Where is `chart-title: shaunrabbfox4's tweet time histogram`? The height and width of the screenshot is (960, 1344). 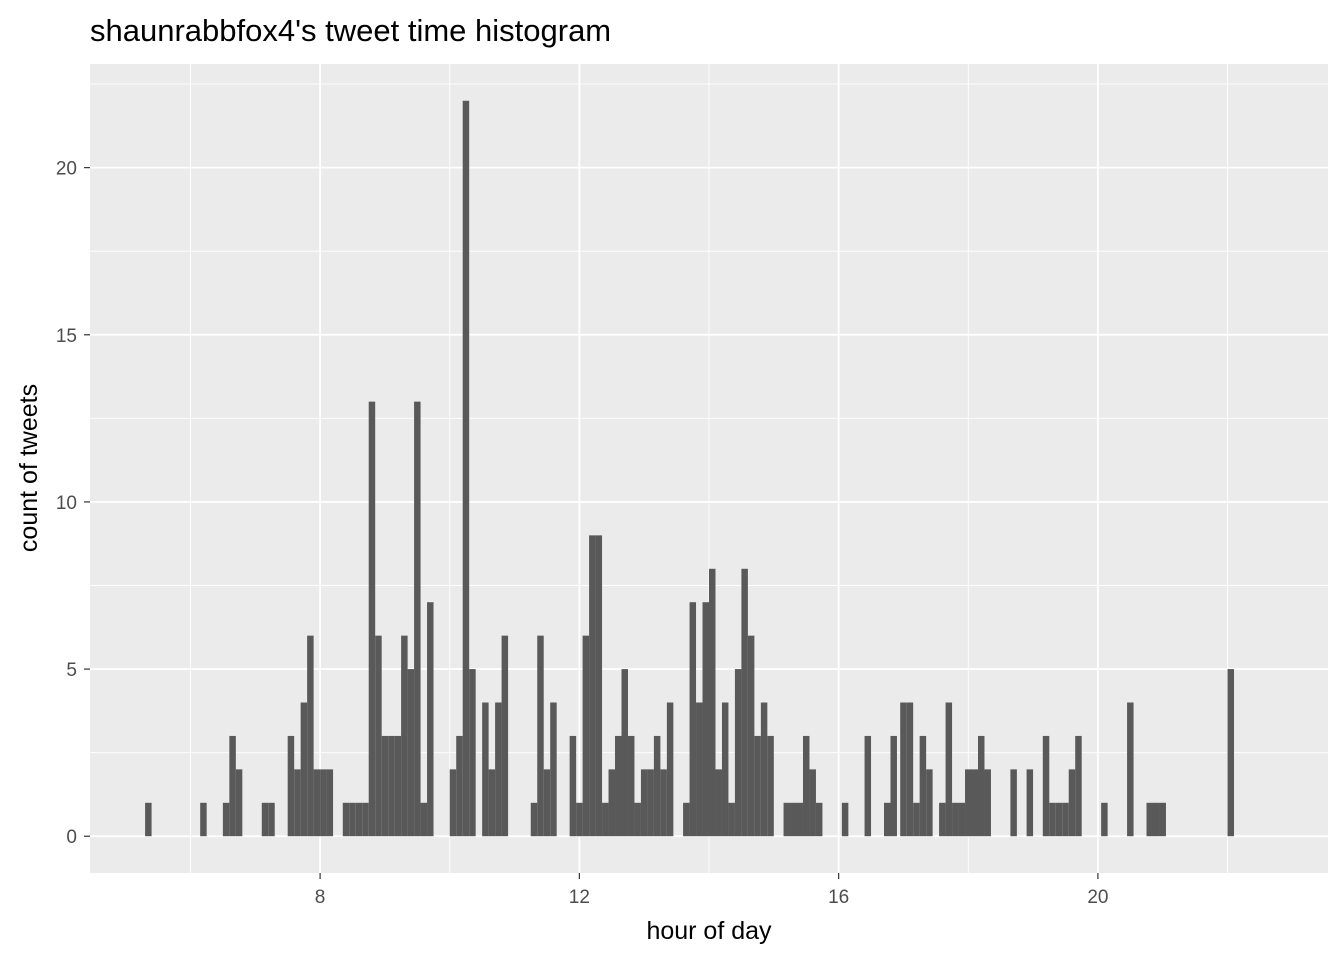
chart-title: shaunrabbfox4's tweet time histogram is located at coordinates (350, 30).